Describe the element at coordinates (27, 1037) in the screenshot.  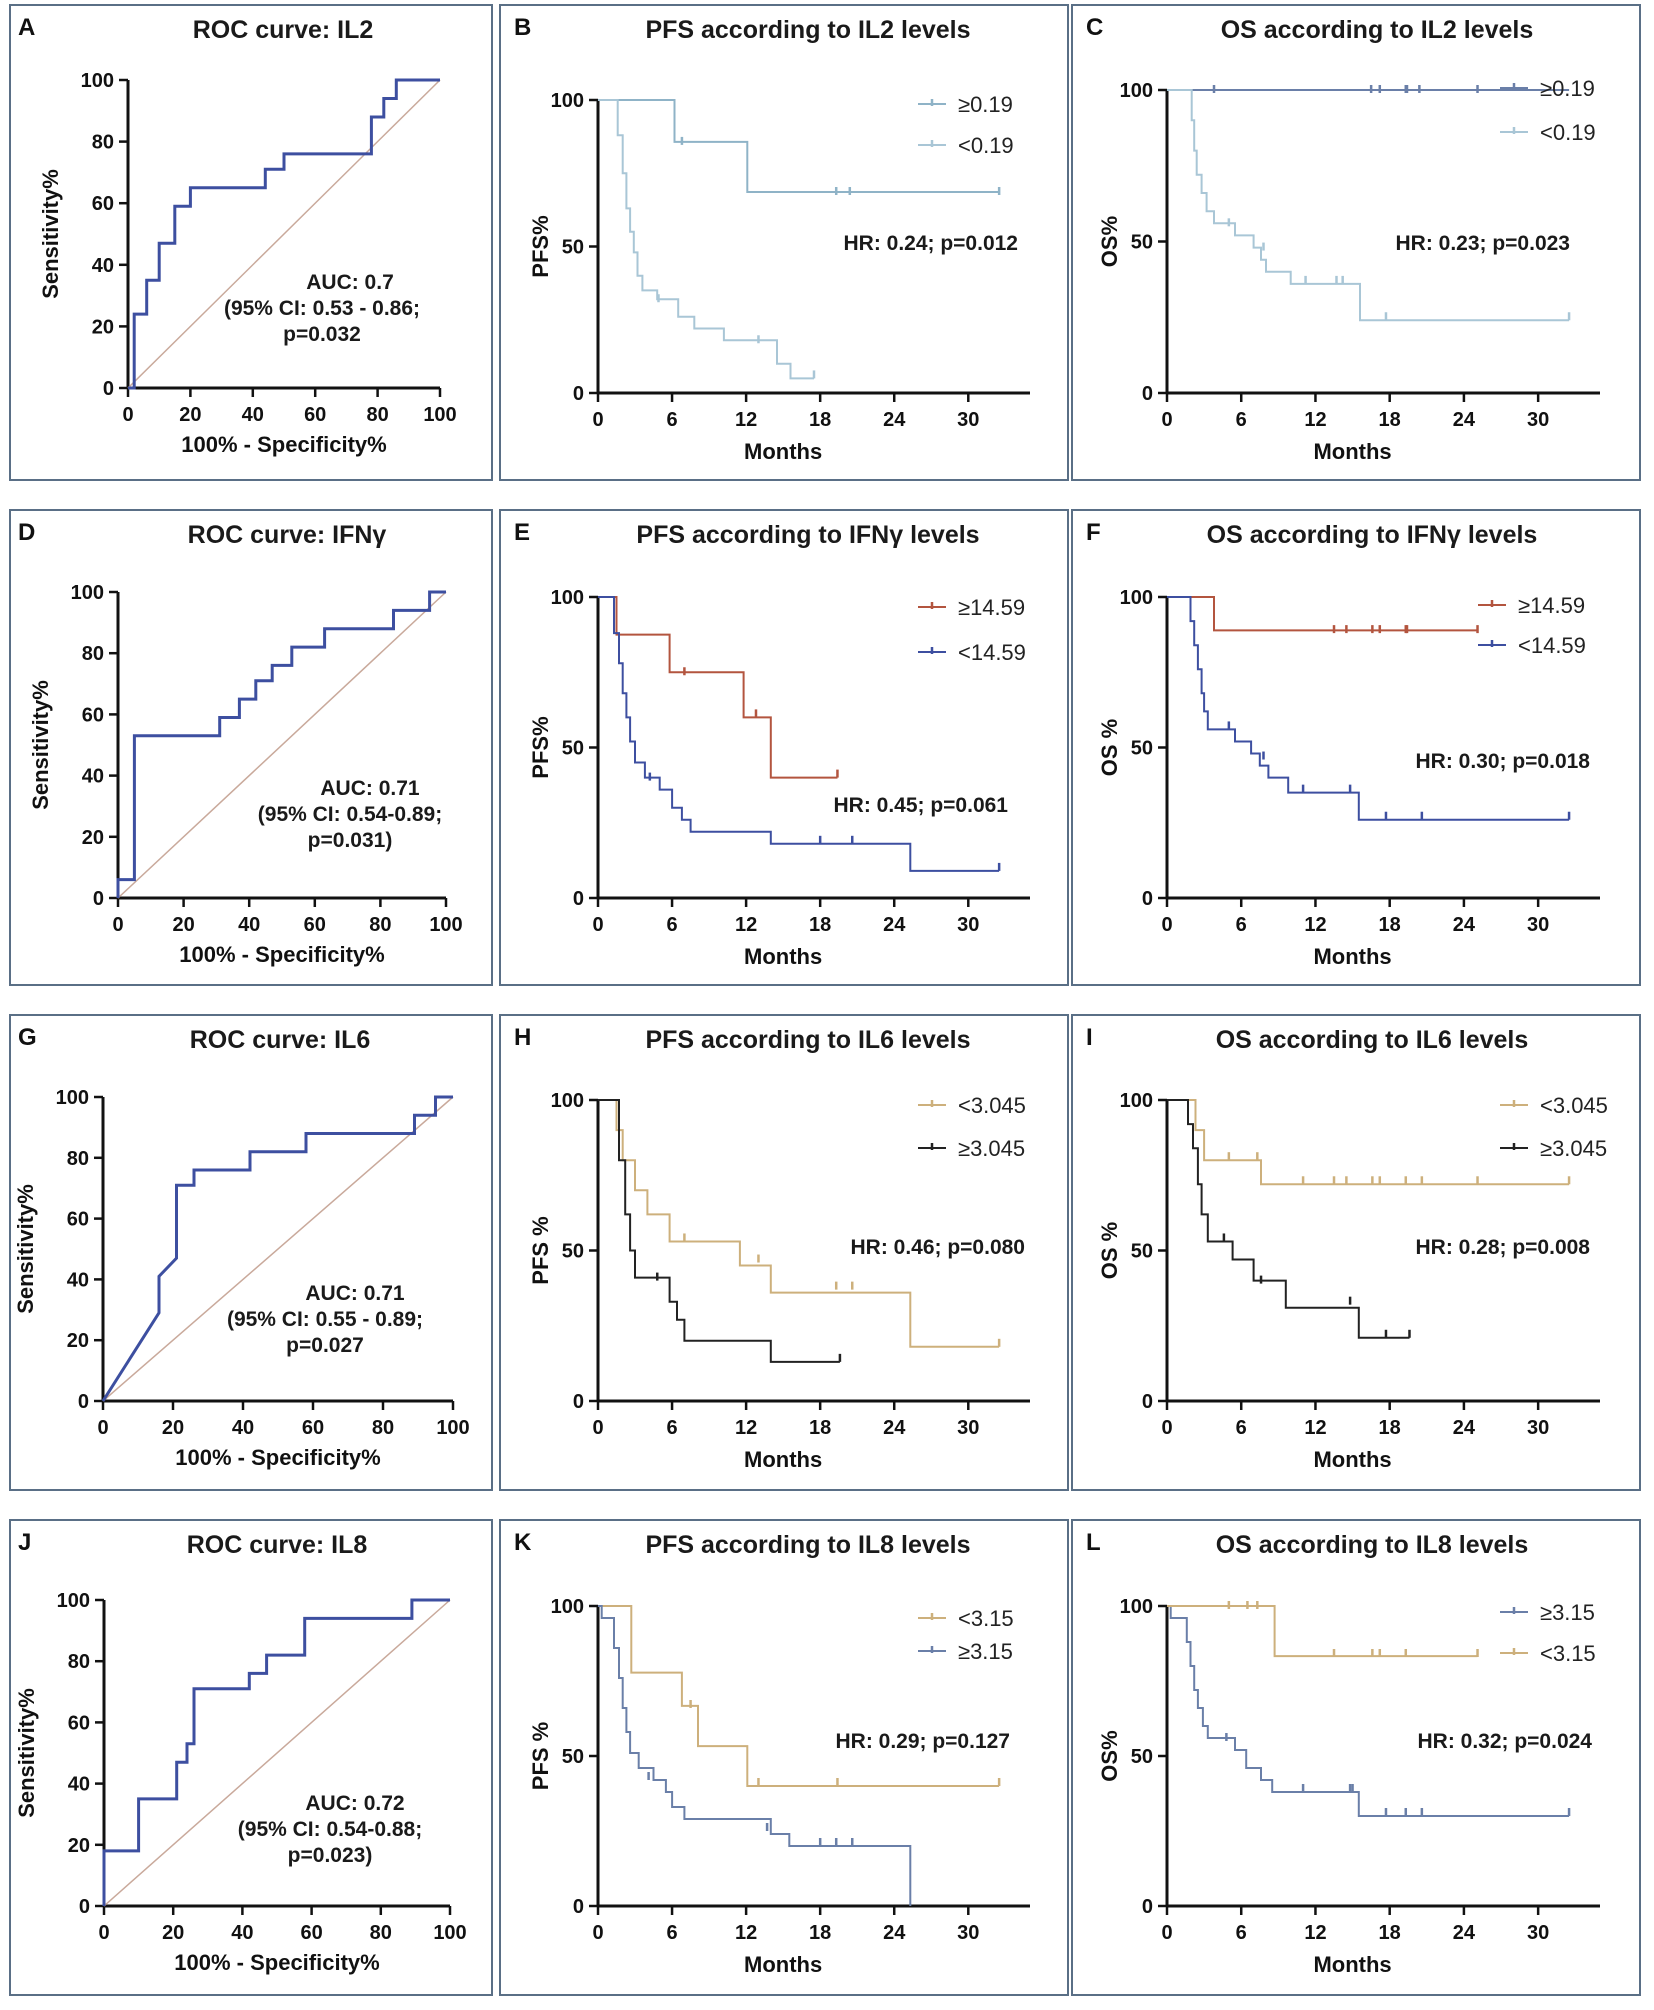
I see `panel-letter: G` at that location.